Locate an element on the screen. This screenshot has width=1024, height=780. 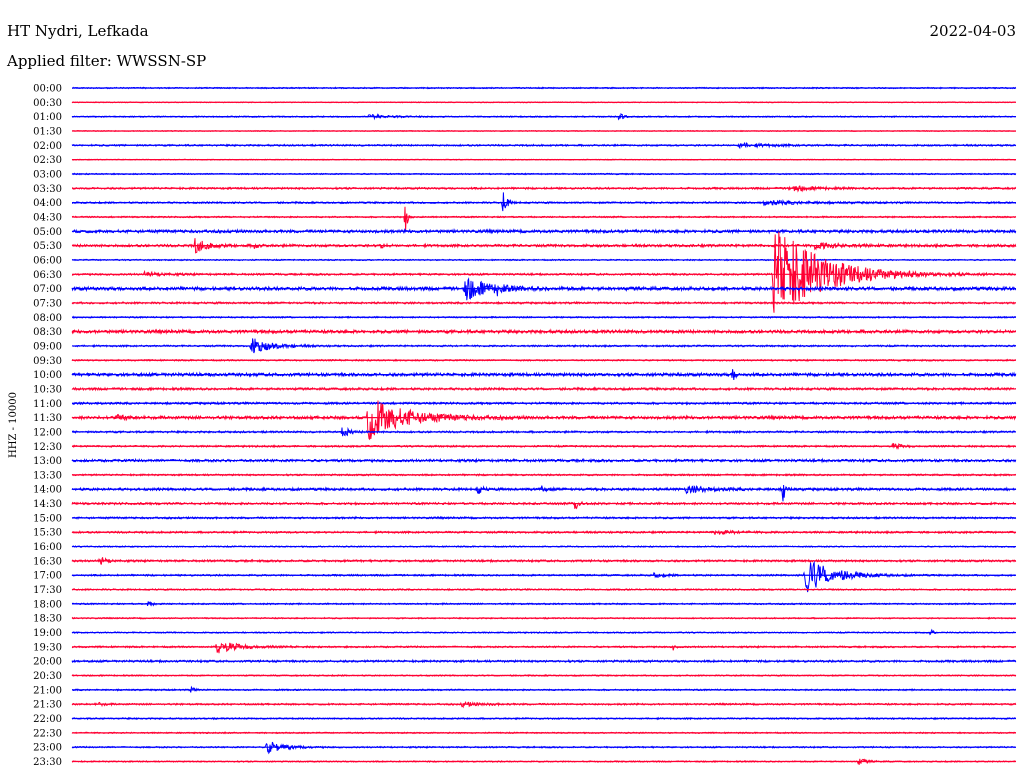
row-time-label: 02:00 is located at coordinates (47, 146).